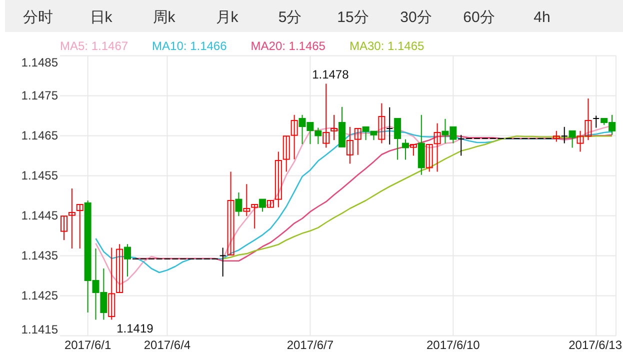  I want to click on text: MA30: 1.1465, so click(387, 46).